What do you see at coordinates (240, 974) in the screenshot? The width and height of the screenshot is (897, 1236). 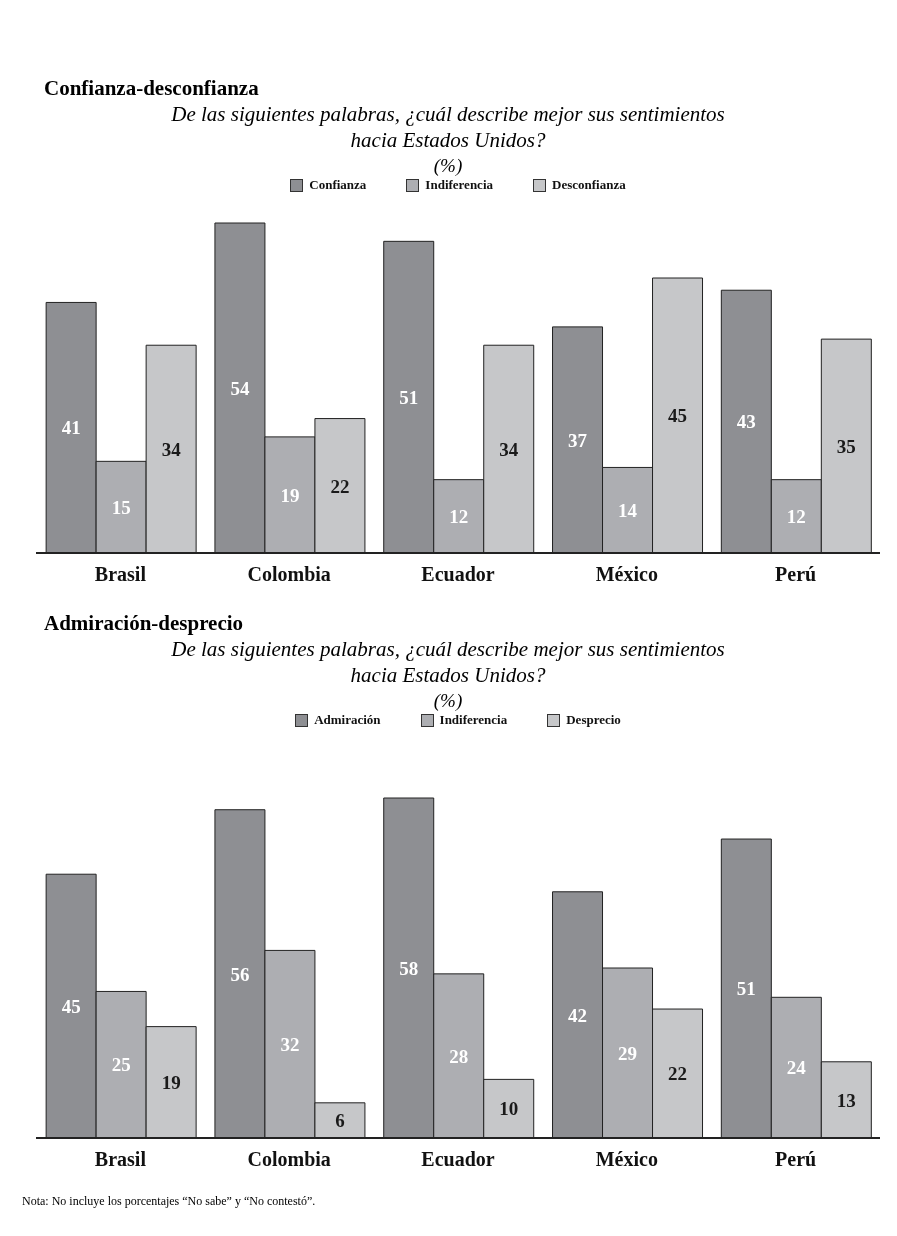 I see `data-label: 56` at bounding box center [240, 974].